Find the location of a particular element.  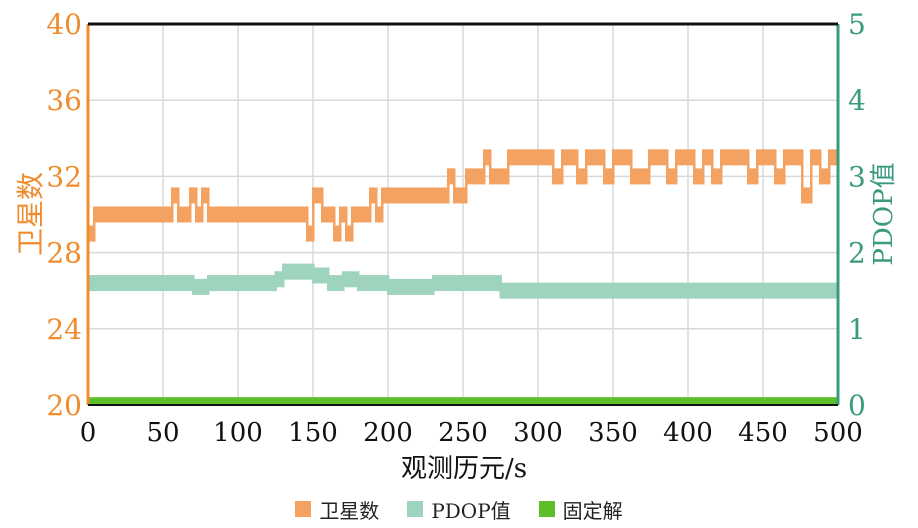

right-tick-label: 5 is located at coordinates (857, 24).